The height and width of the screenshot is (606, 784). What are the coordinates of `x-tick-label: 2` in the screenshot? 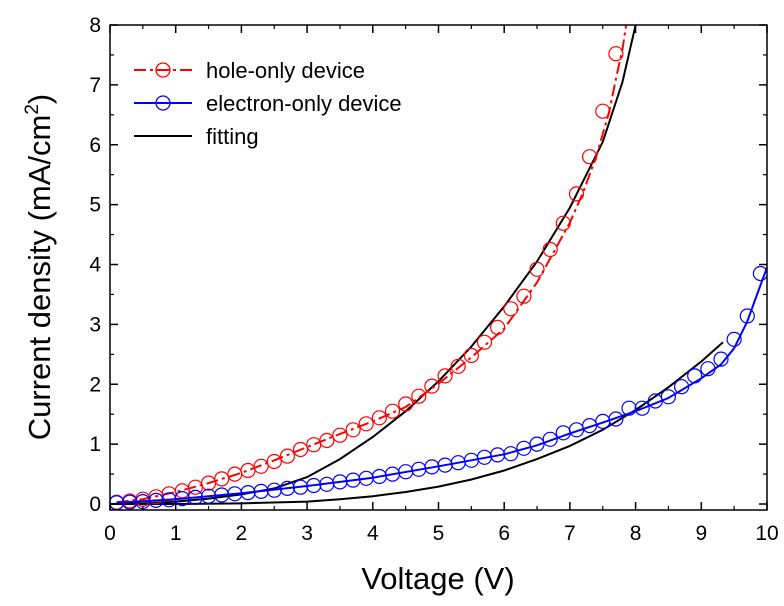 It's located at (242, 533).